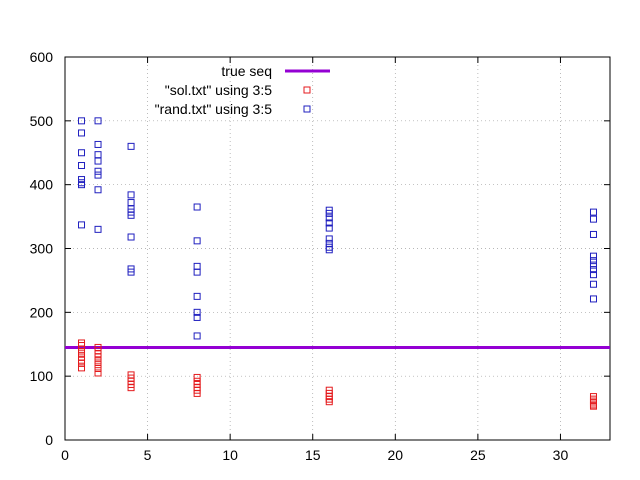 Image resolution: width=640 pixels, height=480 pixels. I want to click on x-tick-label: 10, so click(230, 455).